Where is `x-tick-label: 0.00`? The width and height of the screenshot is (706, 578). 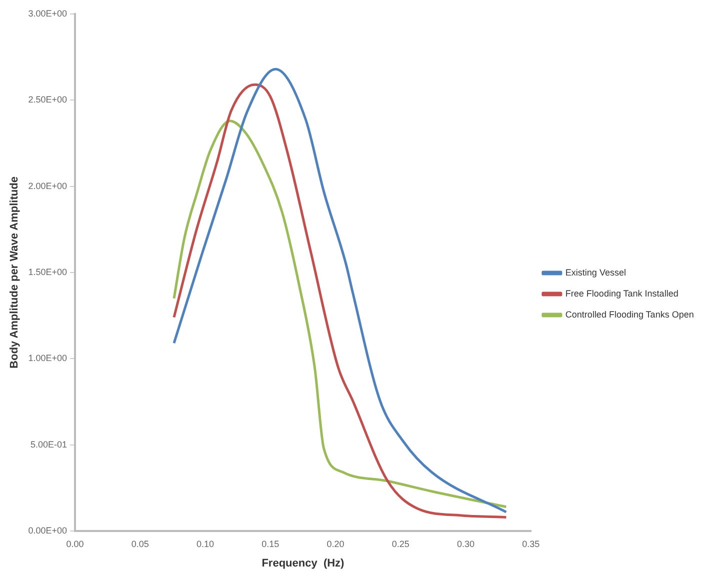
x-tick-label: 0.00 is located at coordinates (75, 543).